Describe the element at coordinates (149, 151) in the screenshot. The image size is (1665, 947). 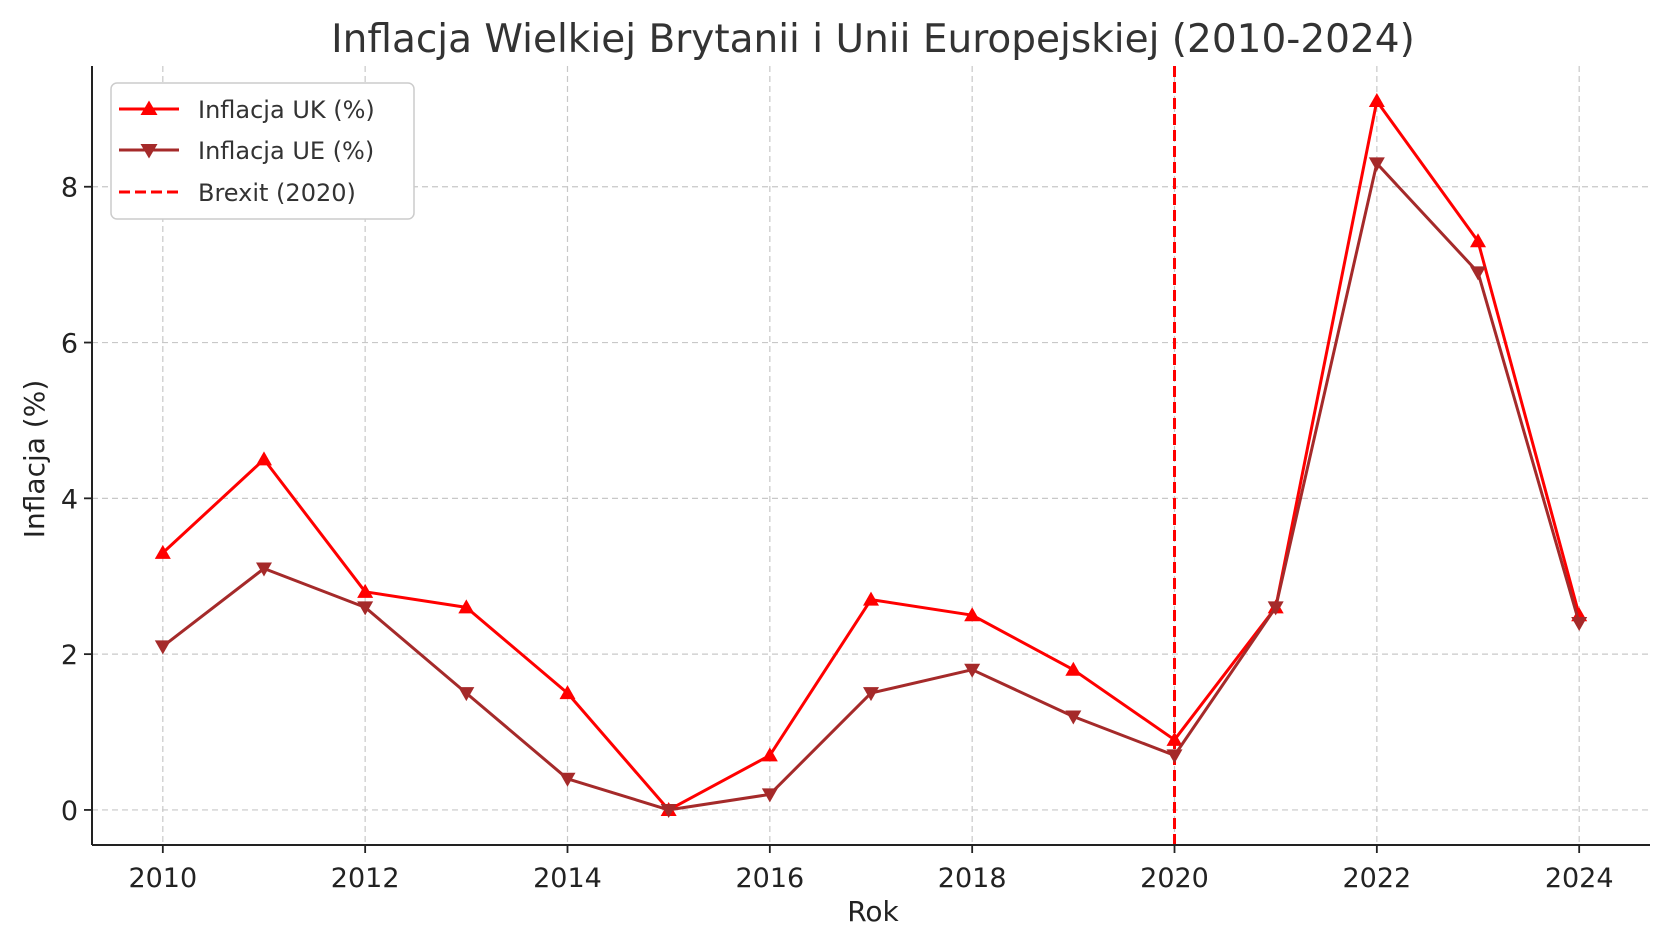
I see `legend-marker-eu` at that location.